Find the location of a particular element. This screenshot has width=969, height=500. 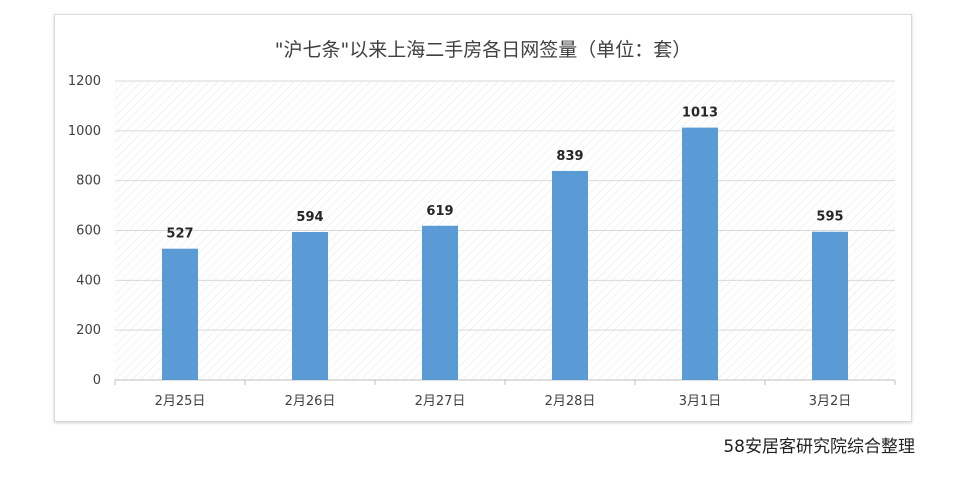

x-tick-label: 2月25日 is located at coordinates (180, 401).